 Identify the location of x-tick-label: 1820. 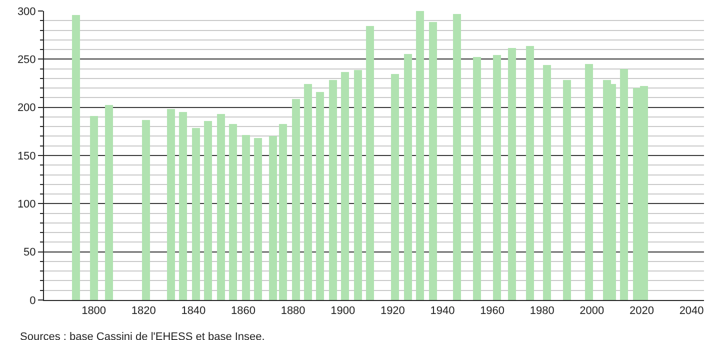
(143, 311).